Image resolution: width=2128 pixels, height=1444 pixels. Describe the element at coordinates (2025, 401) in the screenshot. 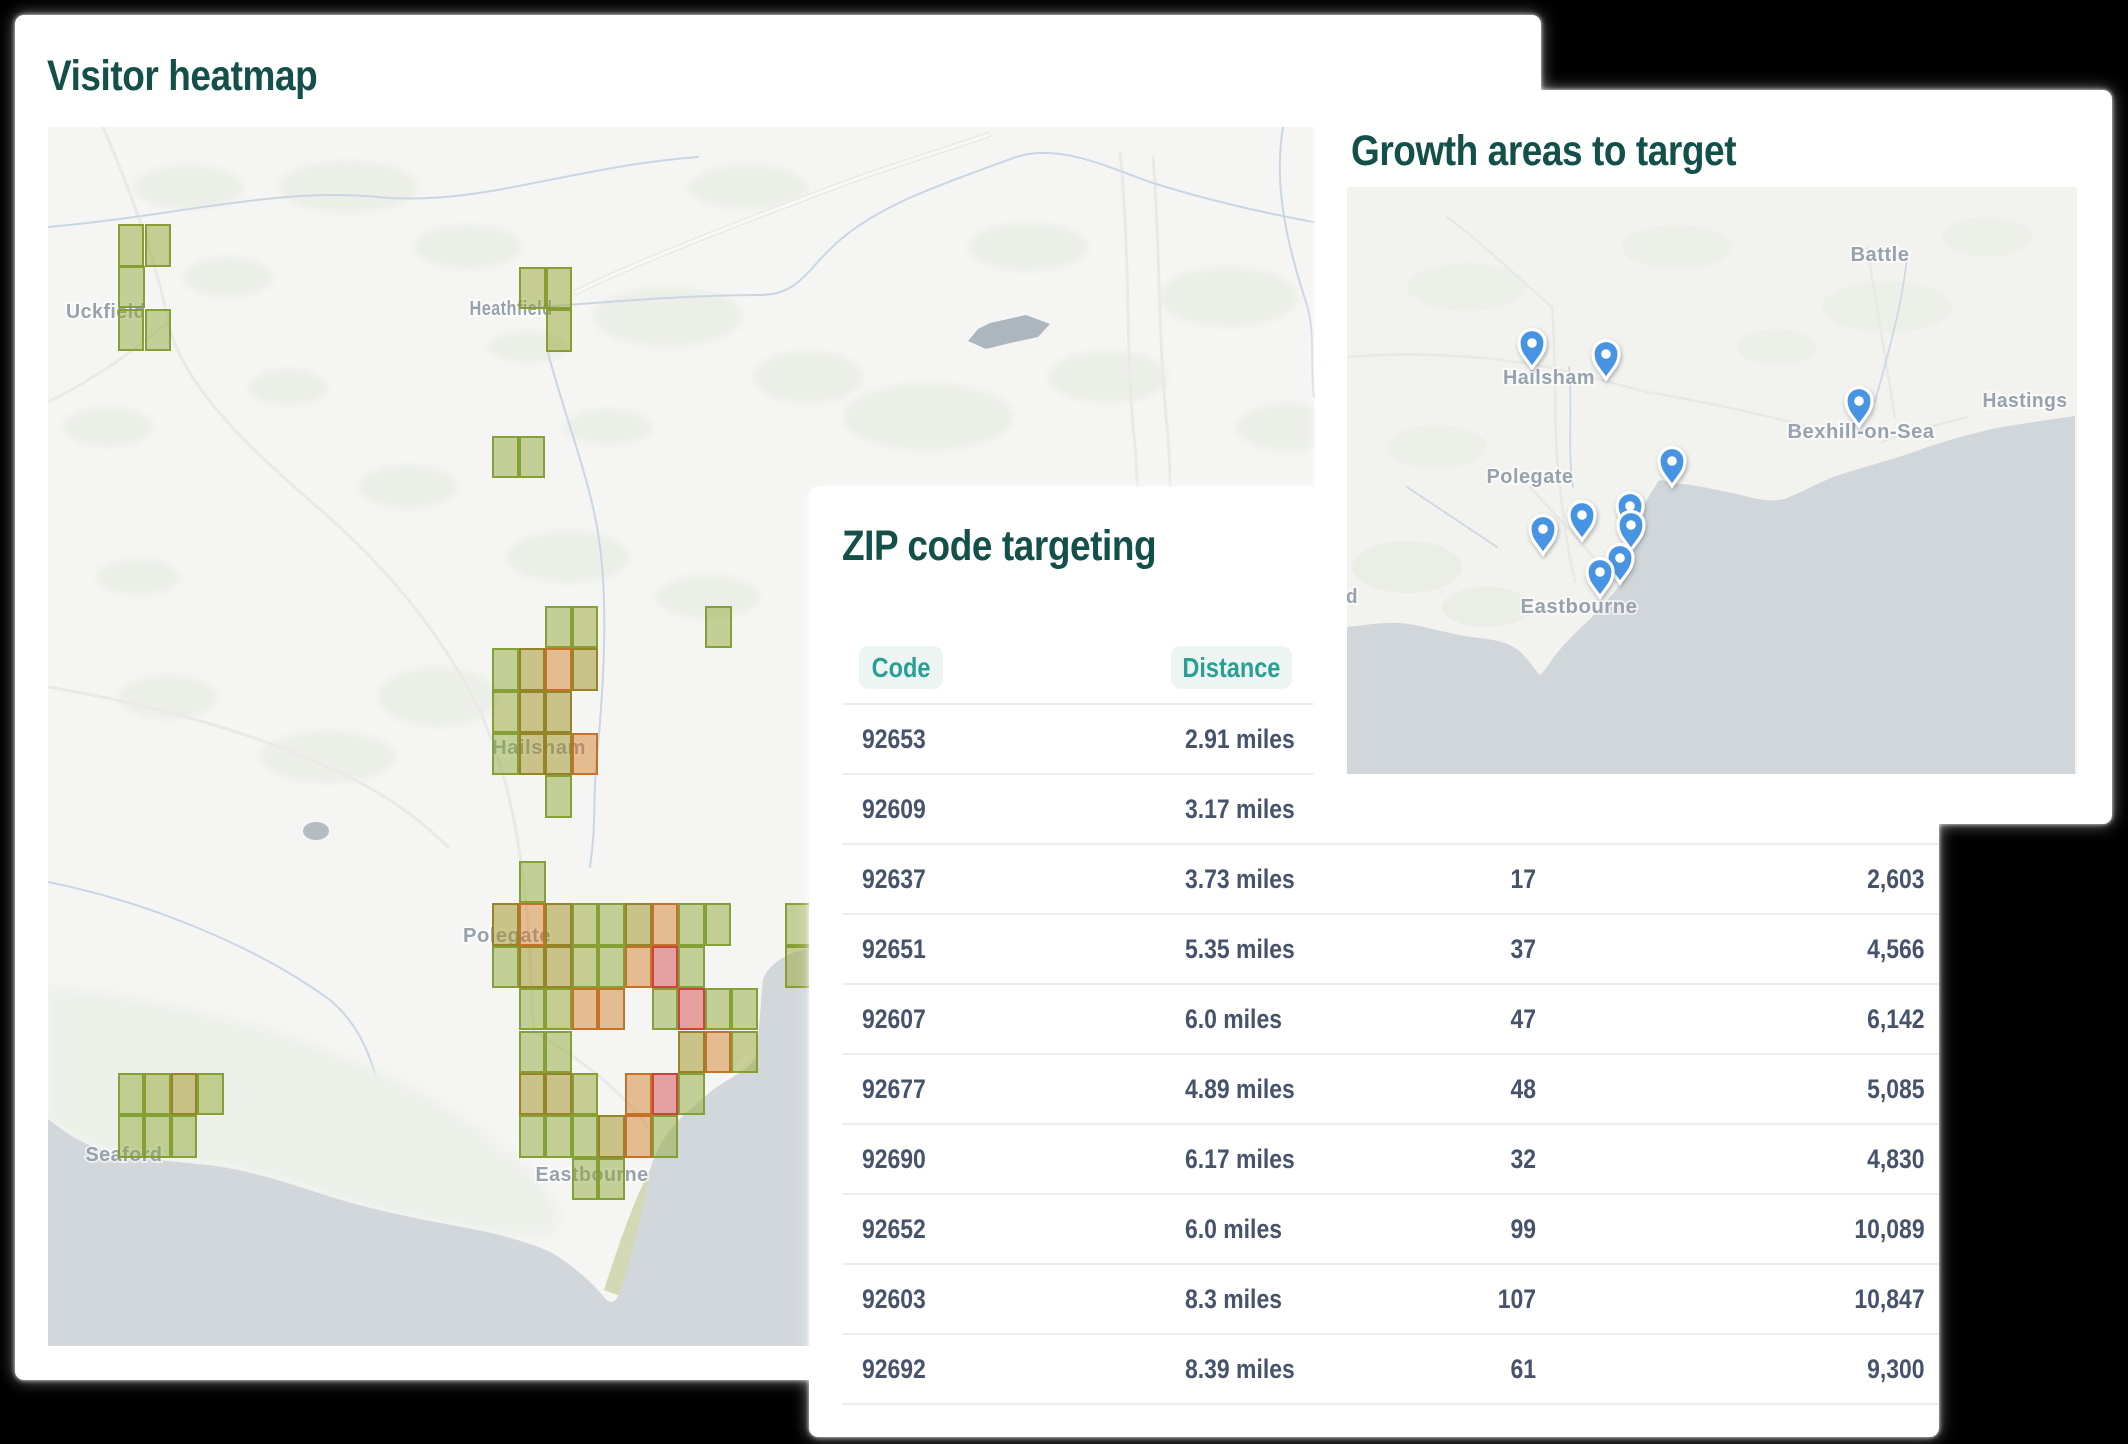

I see `svg-text: Hastings` at that location.